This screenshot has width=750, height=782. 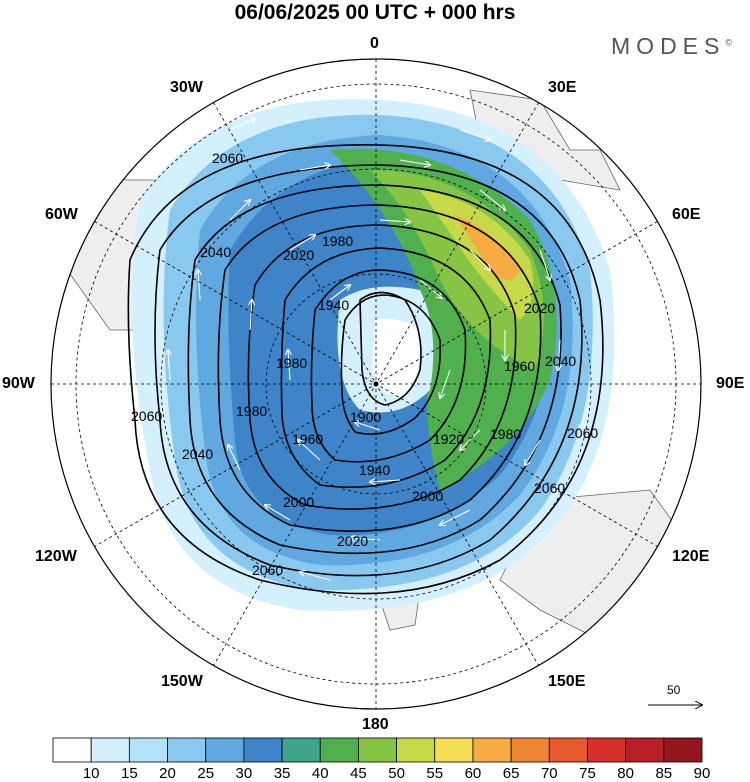 What do you see at coordinates (664, 773) in the screenshot?
I see `colorbar-tick-label: 85` at bounding box center [664, 773].